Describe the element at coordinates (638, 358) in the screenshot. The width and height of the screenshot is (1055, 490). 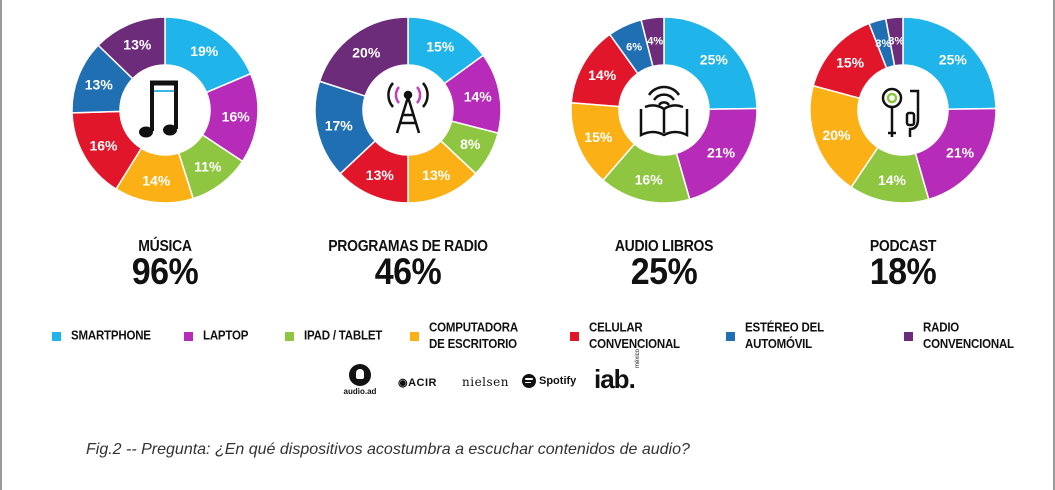
I see `iab-logo-subtext: méxico` at that location.